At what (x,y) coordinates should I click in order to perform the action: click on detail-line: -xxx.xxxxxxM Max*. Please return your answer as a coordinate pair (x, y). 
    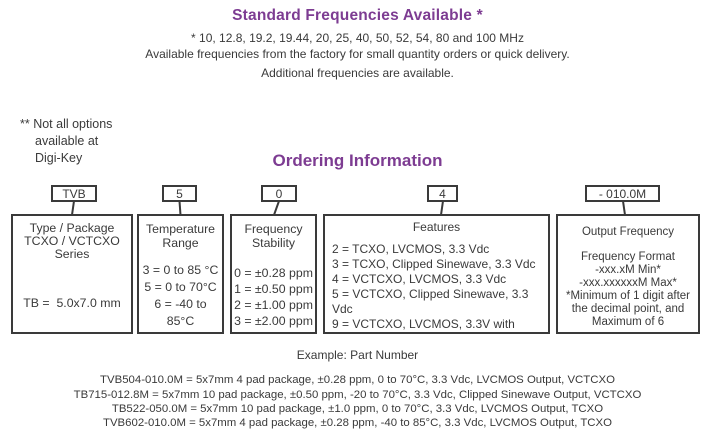
    Looking at the image, I should click on (628, 283).